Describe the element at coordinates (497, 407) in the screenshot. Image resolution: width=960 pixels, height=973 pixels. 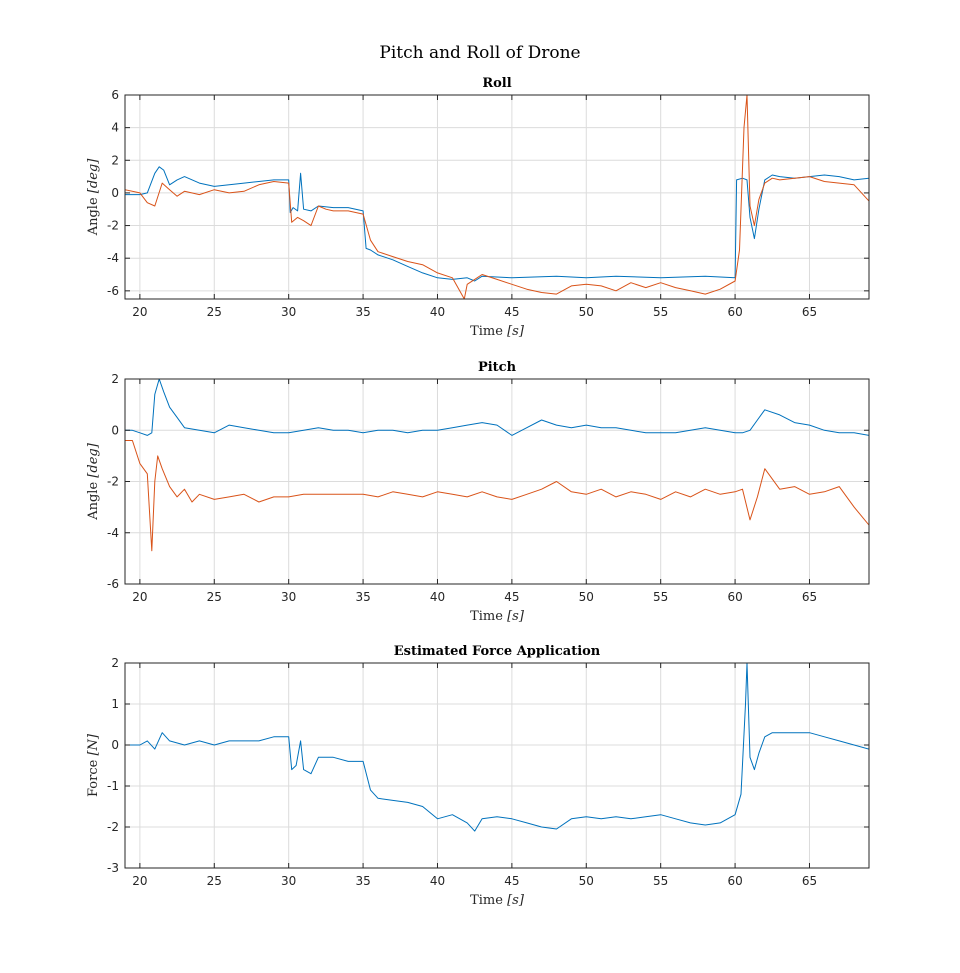
I see `pitch-series-1-line` at that location.